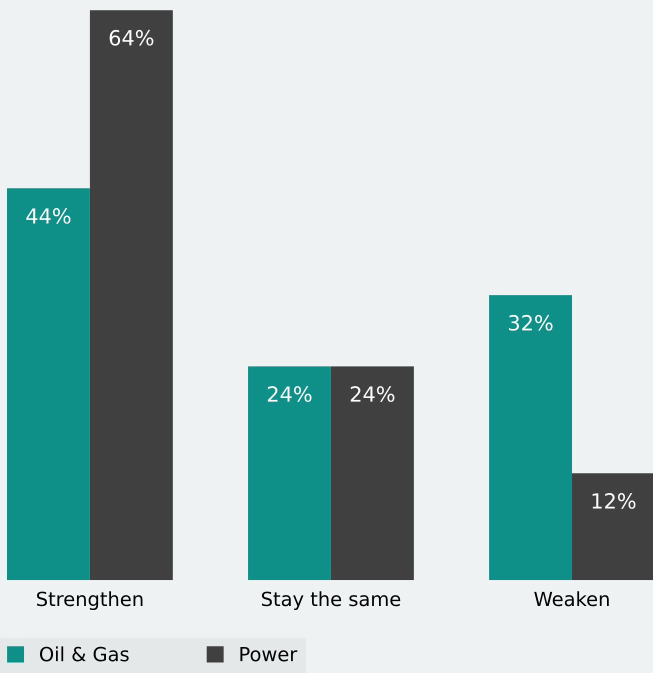 The width and height of the screenshot is (653, 673). What do you see at coordinates (132, 38) in the screenshot?
I see `data-label: 64%` at bounding box center [132, 38].